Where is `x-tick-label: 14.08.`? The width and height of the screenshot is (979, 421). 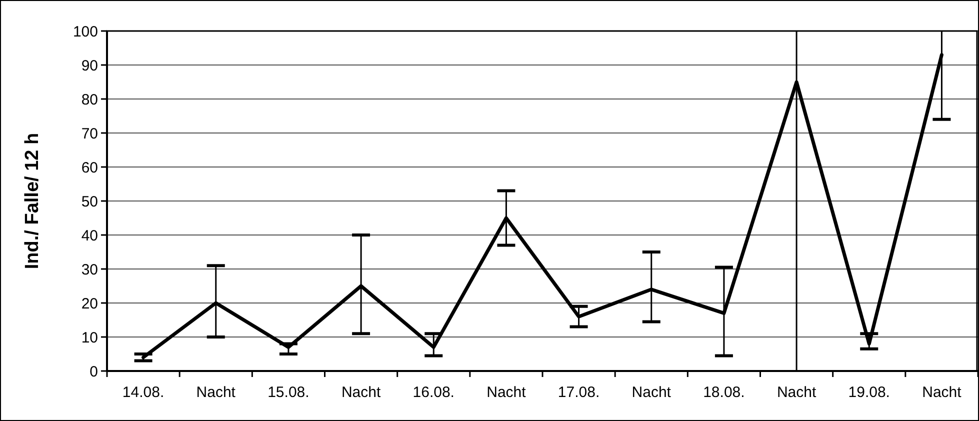
x-tick-label: 14.08. is located at coordinates (143, 392).